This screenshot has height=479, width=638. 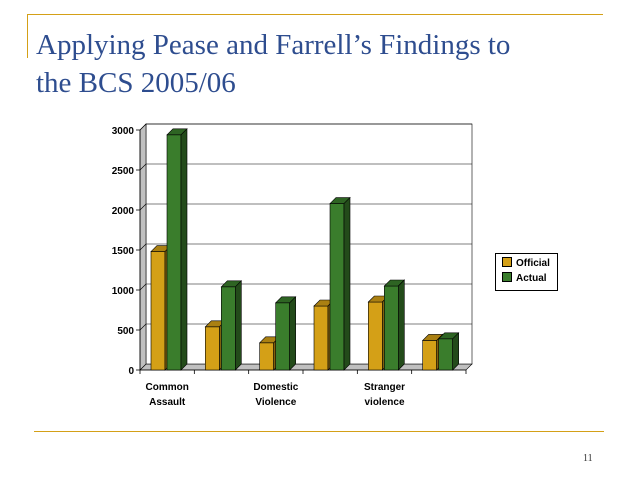 I want to click on y-tick-label: 3000, so click(x=123, y=131).